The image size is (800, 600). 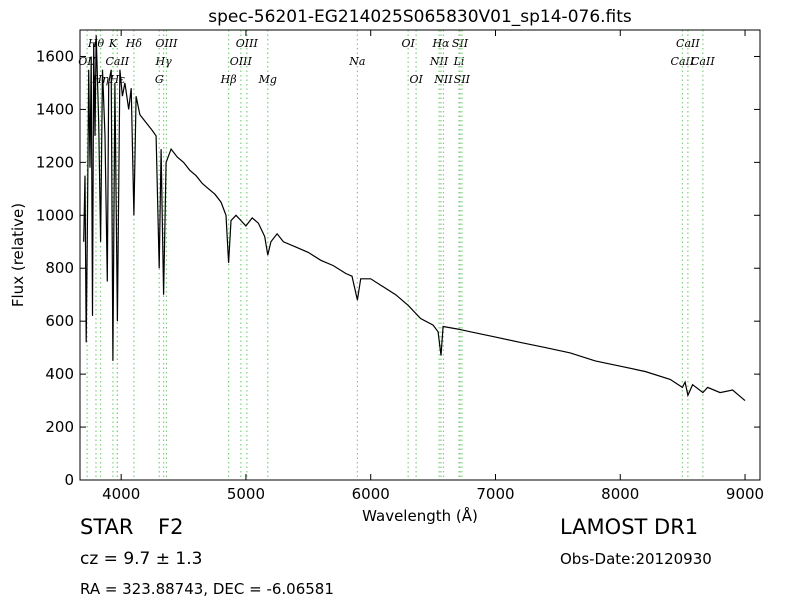 I want to click on x-tick-label: 7000, so click(x=495, y=494).